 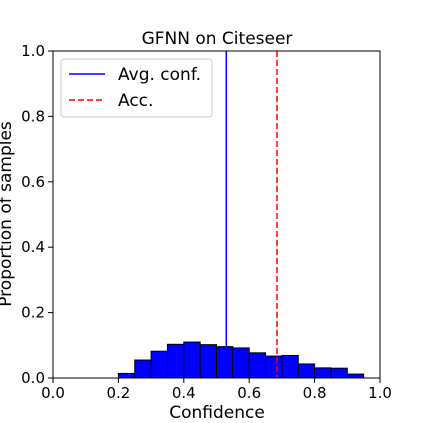 What do you see at coordinates (33, 313) in the screenshot?
I see `y-tick-label-1: 0.2` at bounding box center [33, 313].